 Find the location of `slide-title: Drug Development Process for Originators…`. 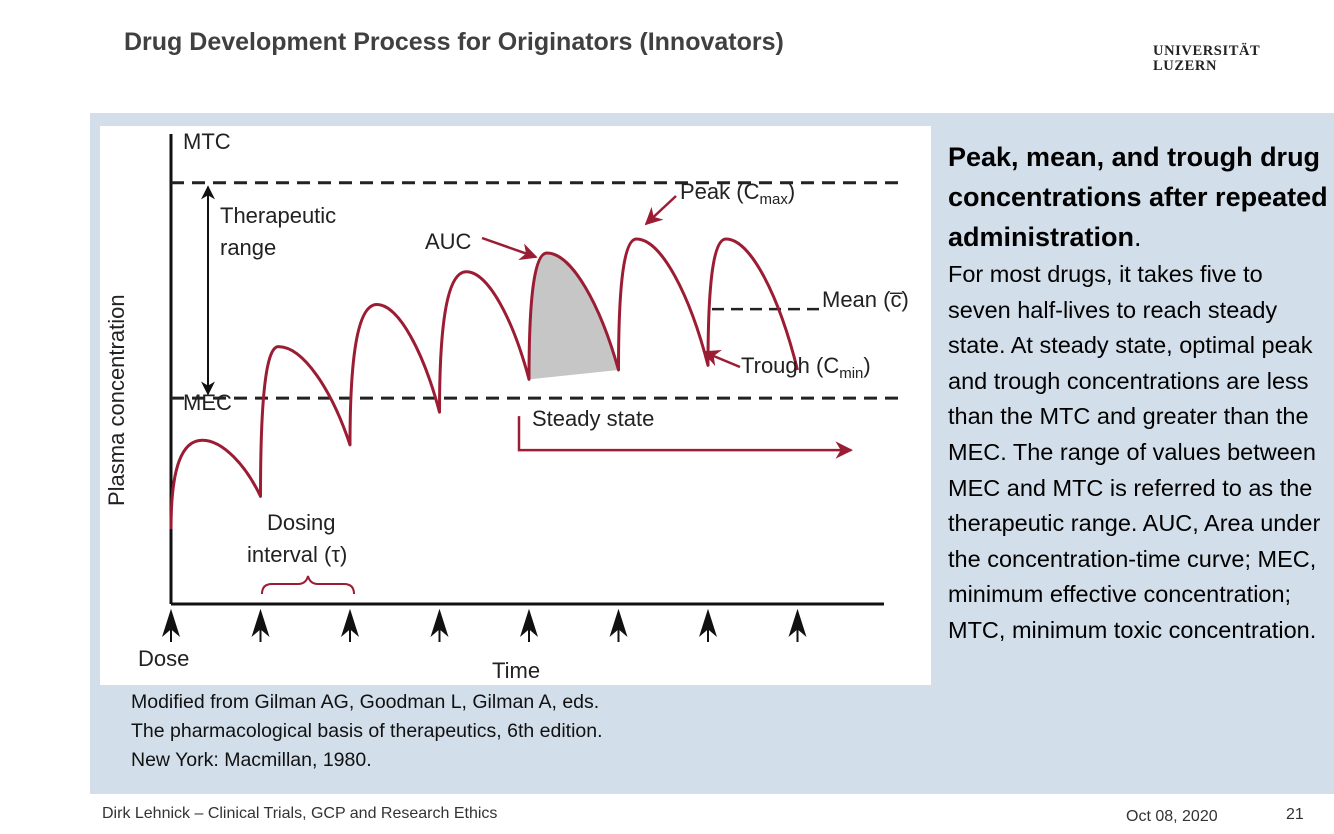

slide-title: Drug Development Process for Originators… is located at coordinates (454, 42).